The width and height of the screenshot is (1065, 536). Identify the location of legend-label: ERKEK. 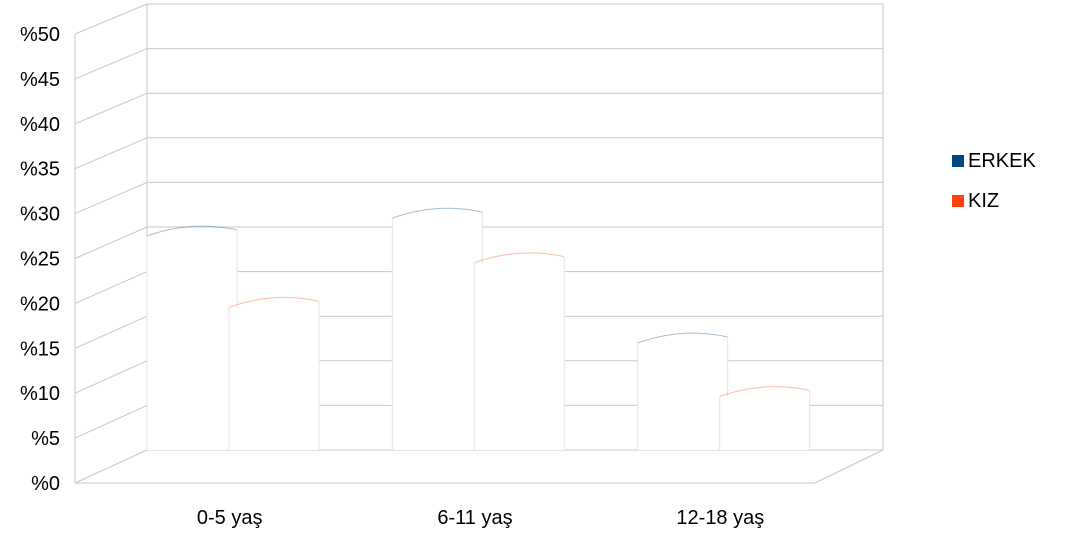
(1002, 161).